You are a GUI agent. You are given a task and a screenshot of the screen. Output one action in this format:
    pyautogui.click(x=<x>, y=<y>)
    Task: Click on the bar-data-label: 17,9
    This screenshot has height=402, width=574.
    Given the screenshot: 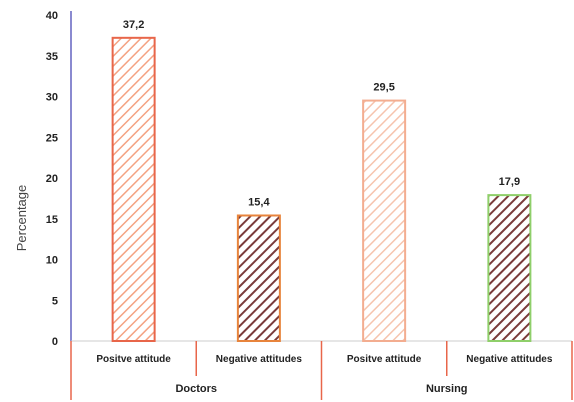 What is the action you would take?
    pyautogui.click(x=509, y=182)
    